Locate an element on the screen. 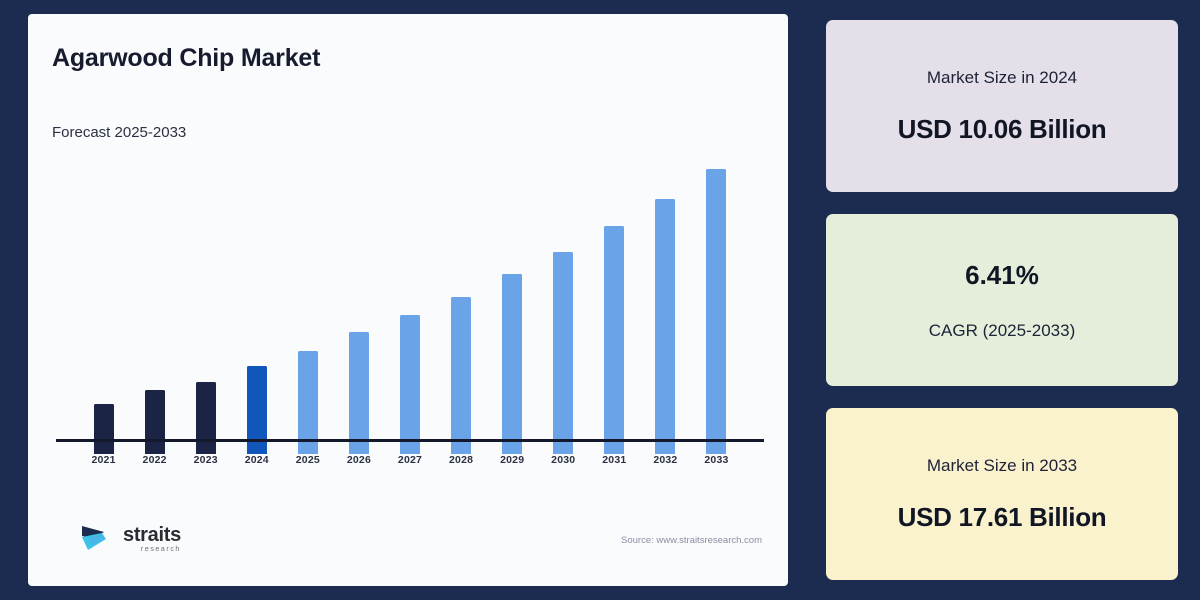 This screenshot has height=600, width=1200. bar-2033 is located at coordinates (716, 311).